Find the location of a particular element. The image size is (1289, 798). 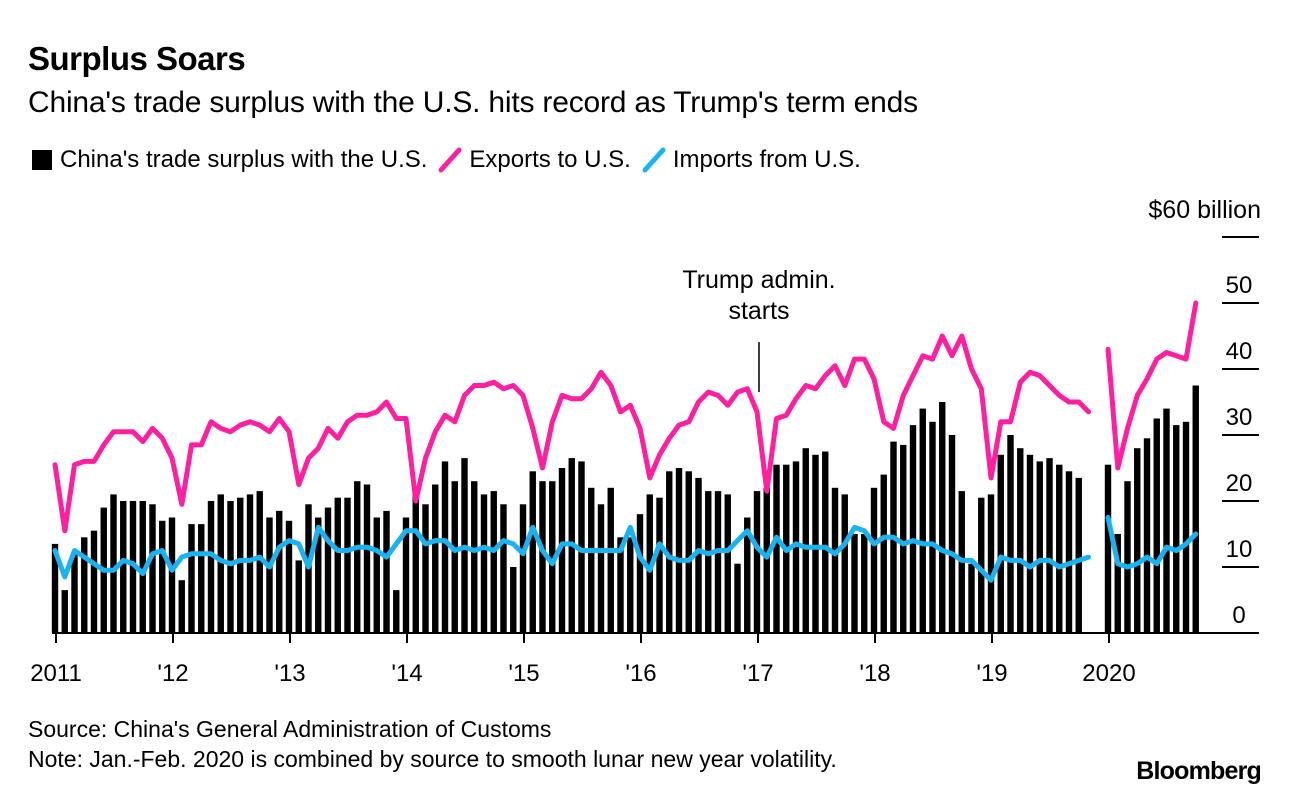

legend-square-icon is located at coordinates (42, 160).